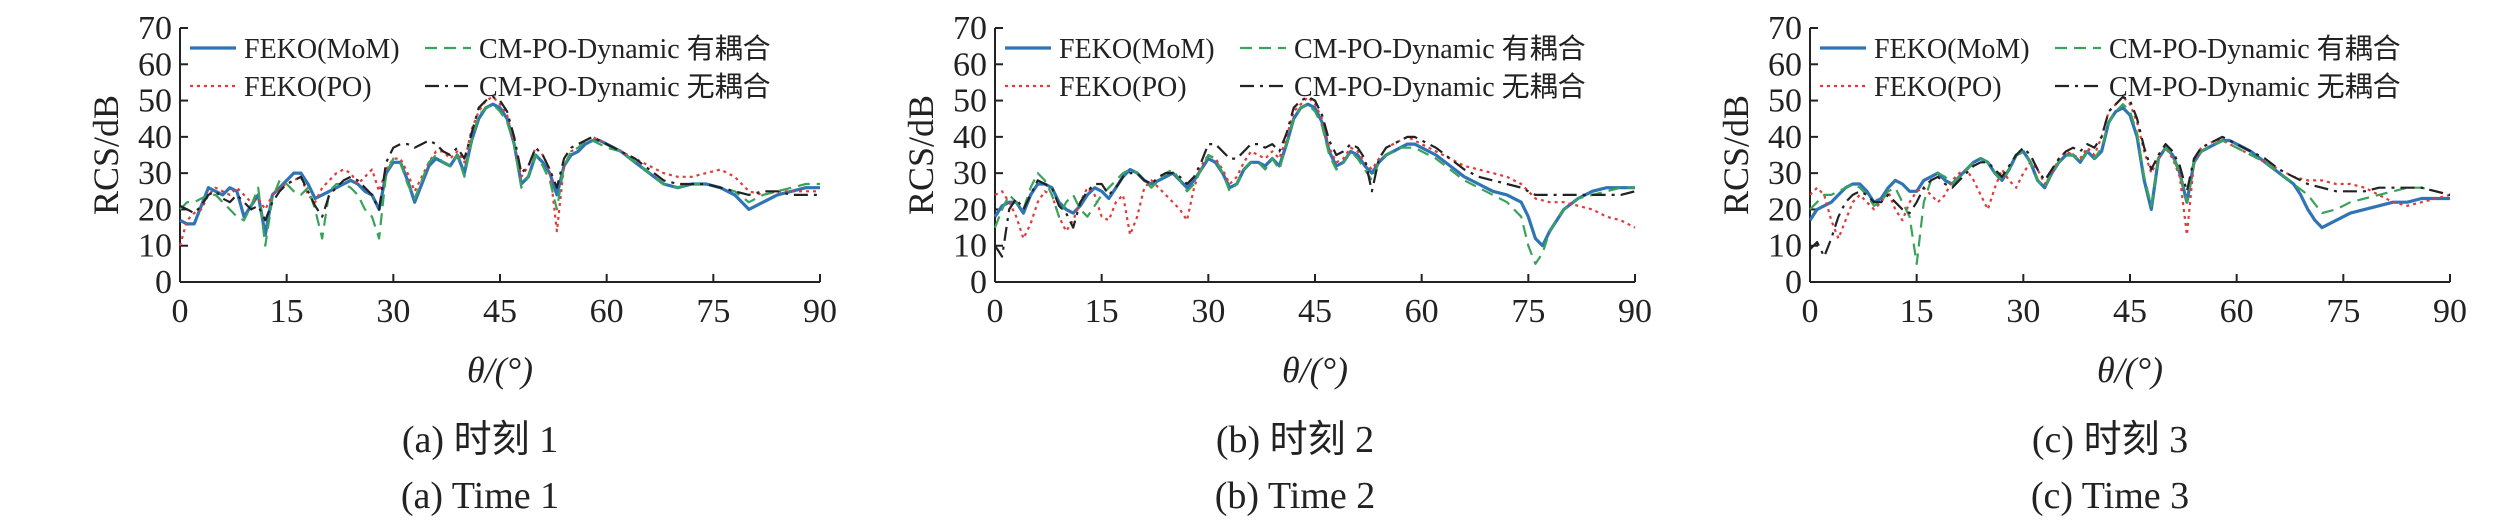  I want to click on caption-en: (a) Time 1, so click(480, 496).